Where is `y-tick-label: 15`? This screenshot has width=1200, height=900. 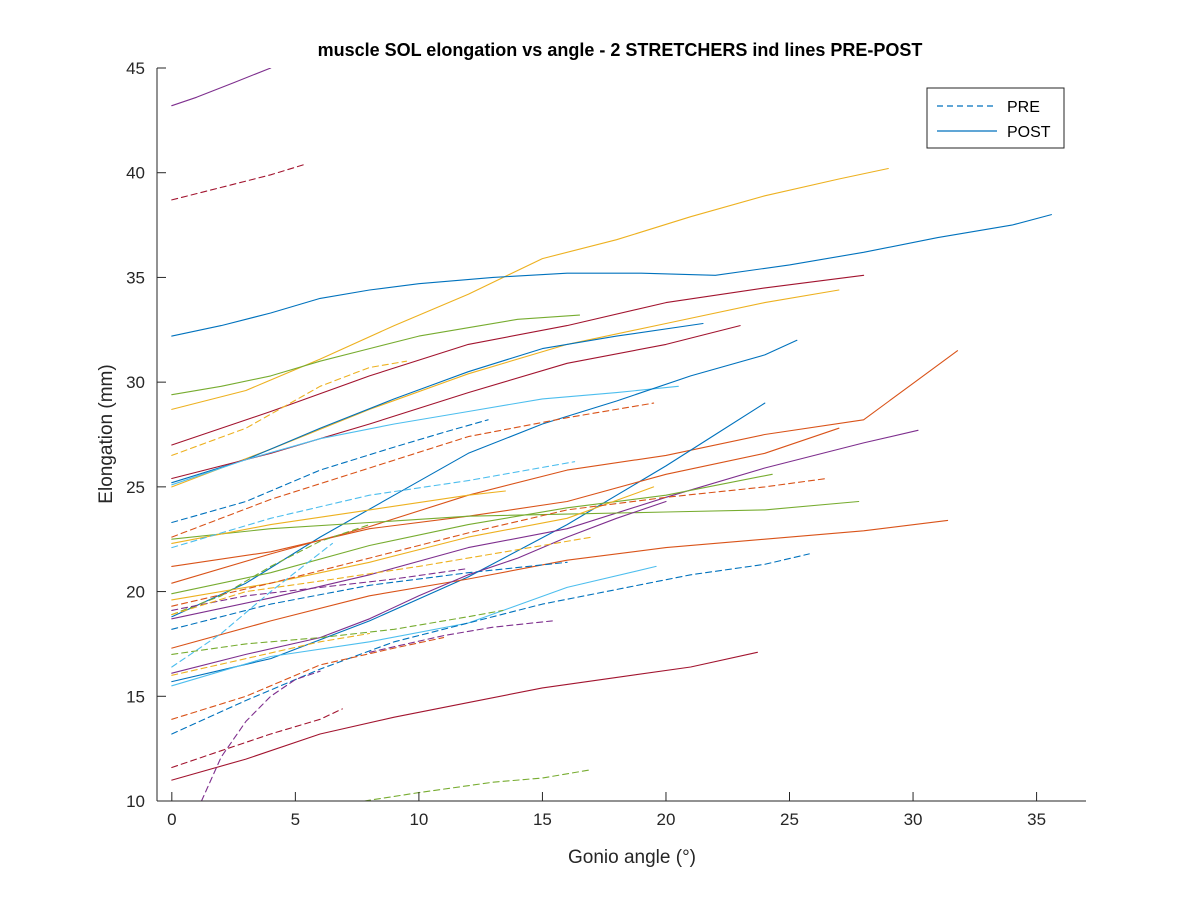
y-tick-label: 15 is located at coordinates (135, 696).